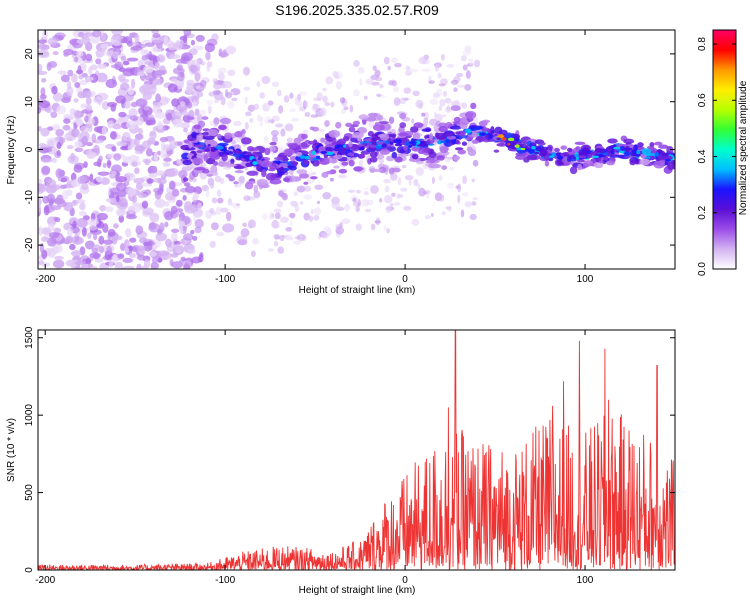 The image size is (750, 600). I want to click on x-tick-label: 0, so click(405, 580).